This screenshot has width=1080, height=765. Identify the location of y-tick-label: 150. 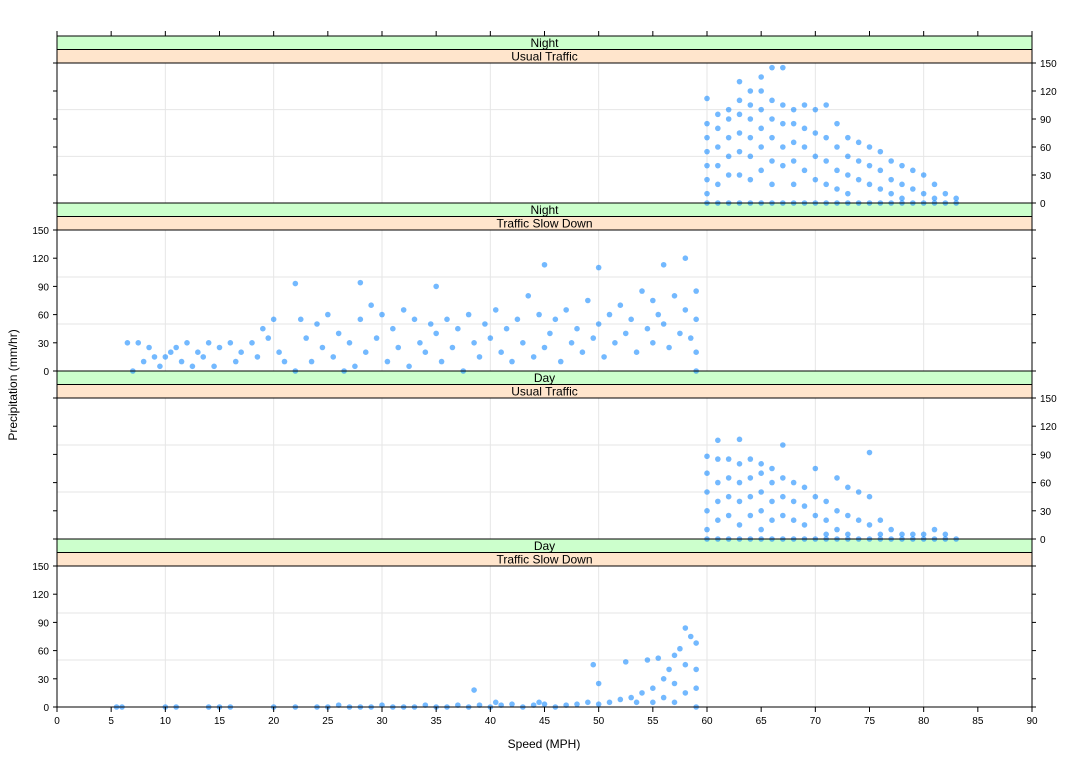
(40, 231).